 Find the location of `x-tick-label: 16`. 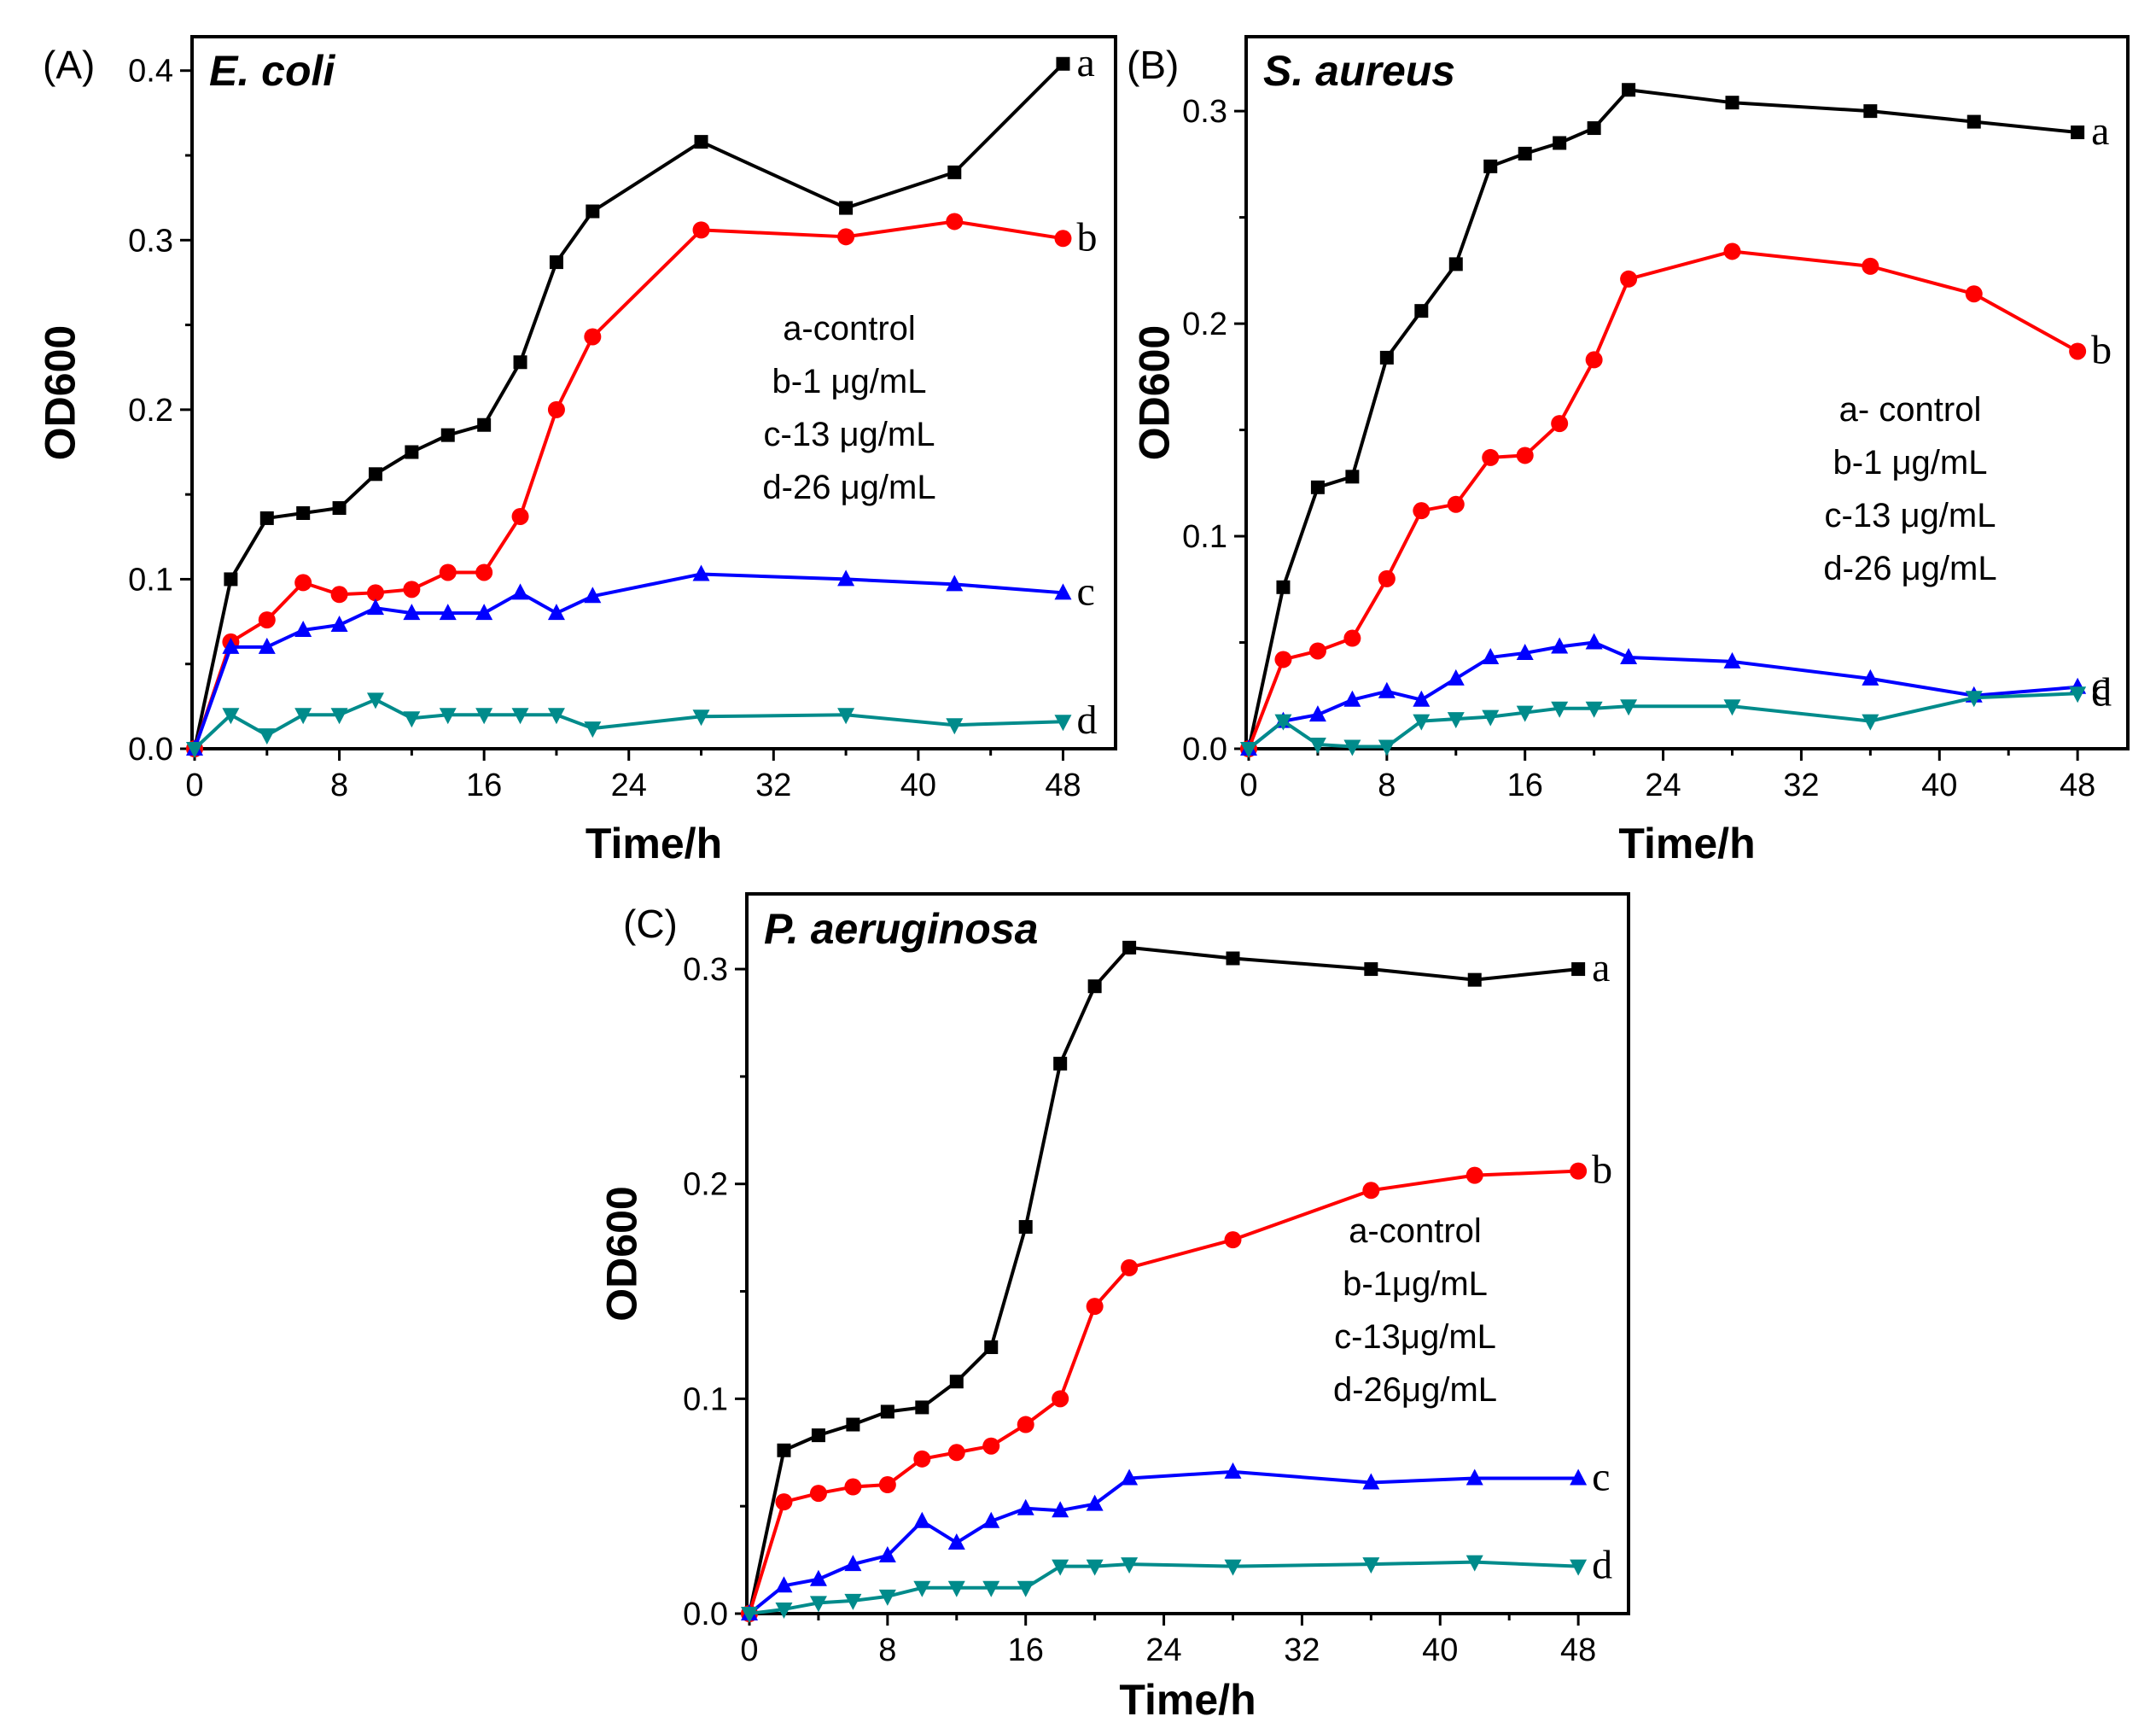

x-tick-label: 16 is located at coordinates (1026, 1650).